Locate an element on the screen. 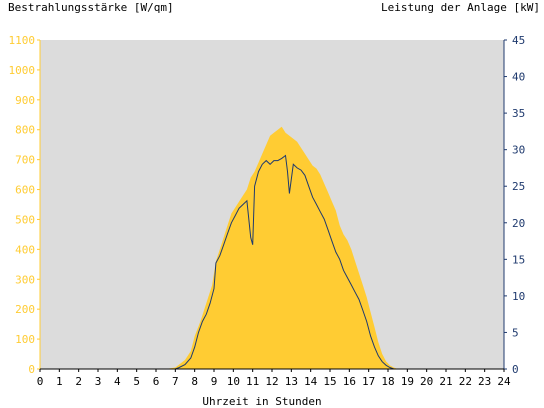  x-tick-label: 2 is located at coordinates (78, 381).